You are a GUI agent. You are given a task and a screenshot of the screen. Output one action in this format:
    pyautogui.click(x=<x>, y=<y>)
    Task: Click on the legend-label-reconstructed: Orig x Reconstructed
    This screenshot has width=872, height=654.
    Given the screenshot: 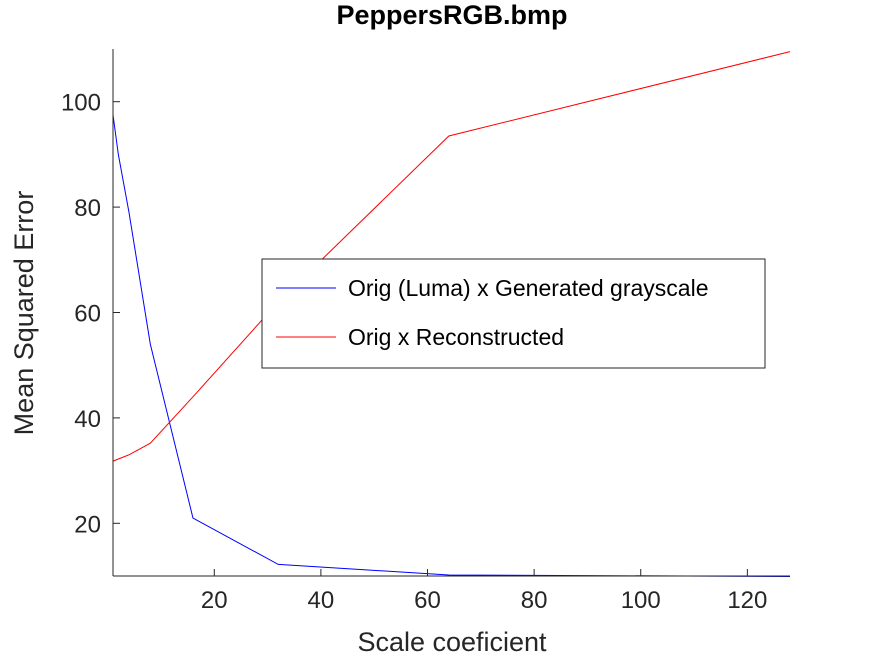 What is the action you would take?
    pyautogui.click(x=456, y=337)
    